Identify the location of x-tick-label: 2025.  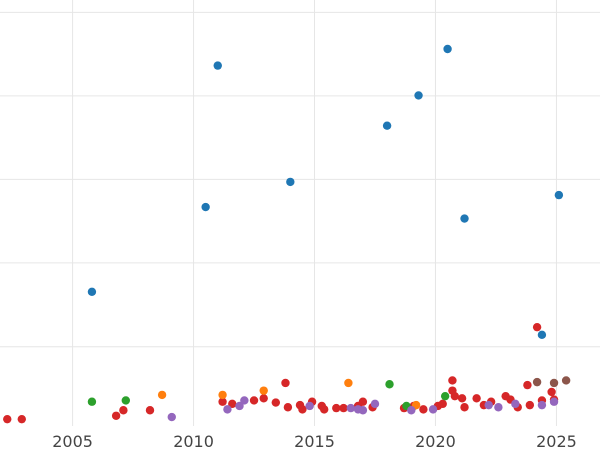
(556, 441).